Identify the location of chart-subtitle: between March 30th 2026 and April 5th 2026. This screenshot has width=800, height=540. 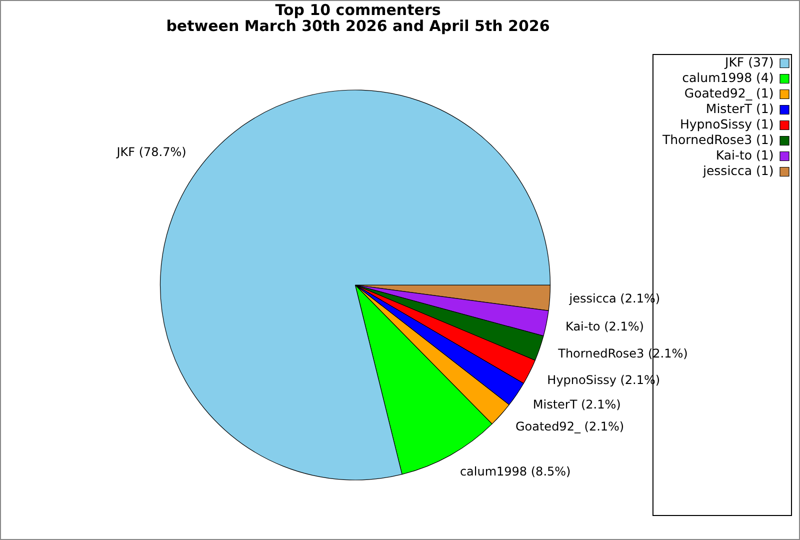
(358, 26).